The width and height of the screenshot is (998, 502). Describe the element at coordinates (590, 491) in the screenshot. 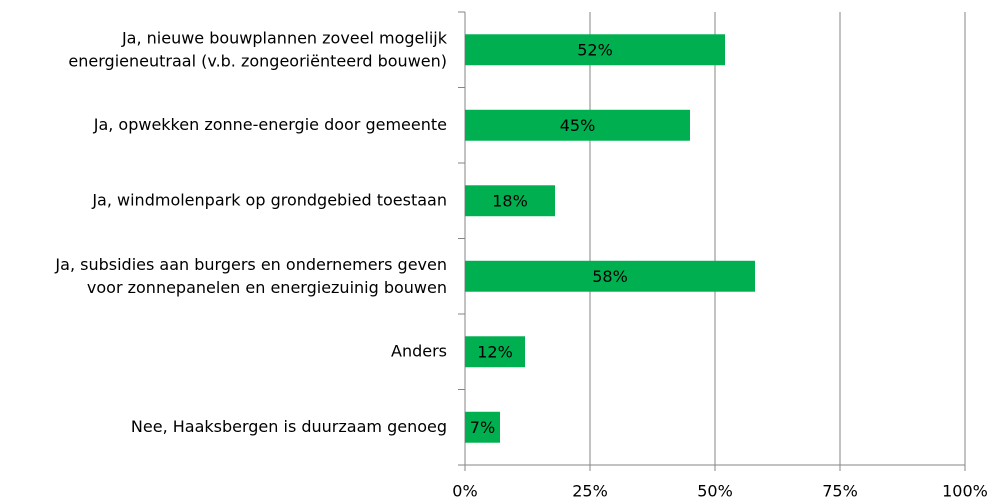

I see `x-tick-label: 25%` at that location.